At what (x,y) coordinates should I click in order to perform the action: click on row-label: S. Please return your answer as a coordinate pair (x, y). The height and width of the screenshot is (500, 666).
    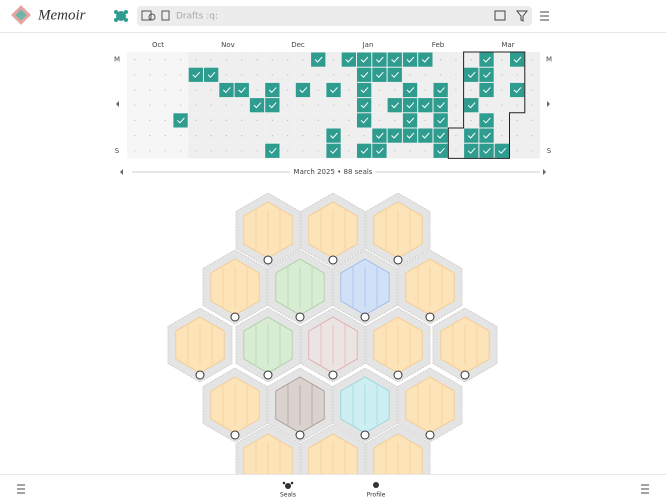
    Looking at the image, I should click on (549, 151).